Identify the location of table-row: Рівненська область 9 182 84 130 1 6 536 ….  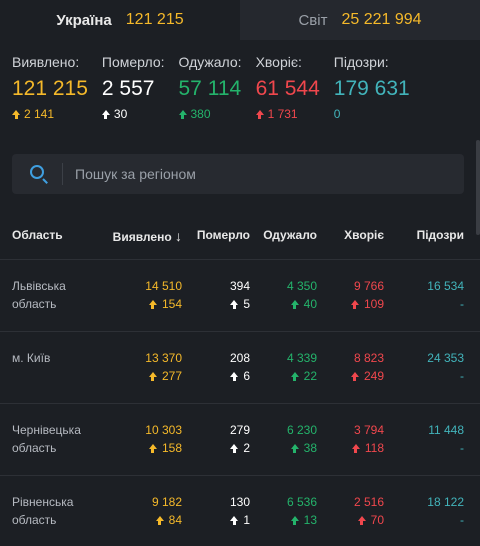
(240, 511).